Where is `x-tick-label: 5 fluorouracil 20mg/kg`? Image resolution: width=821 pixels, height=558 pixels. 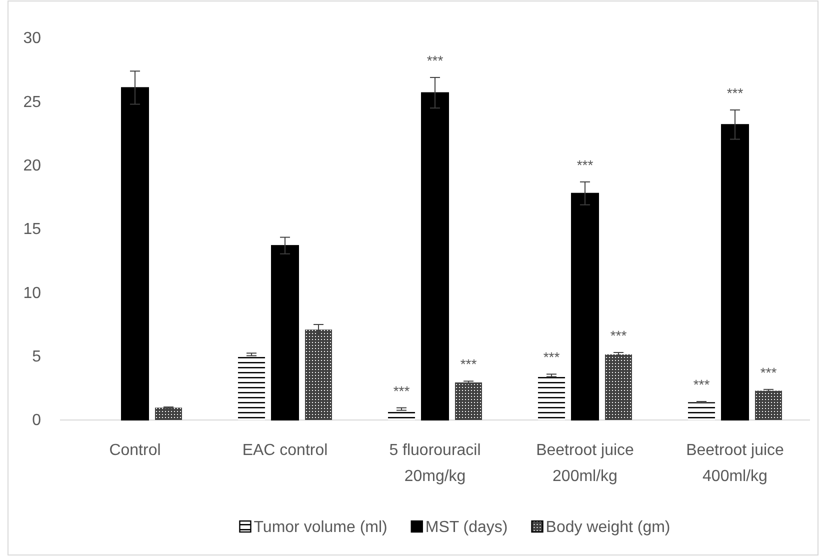
x-tick-label: 5 fluorouracil 20mg/kg is located at coordinates (435, 463).